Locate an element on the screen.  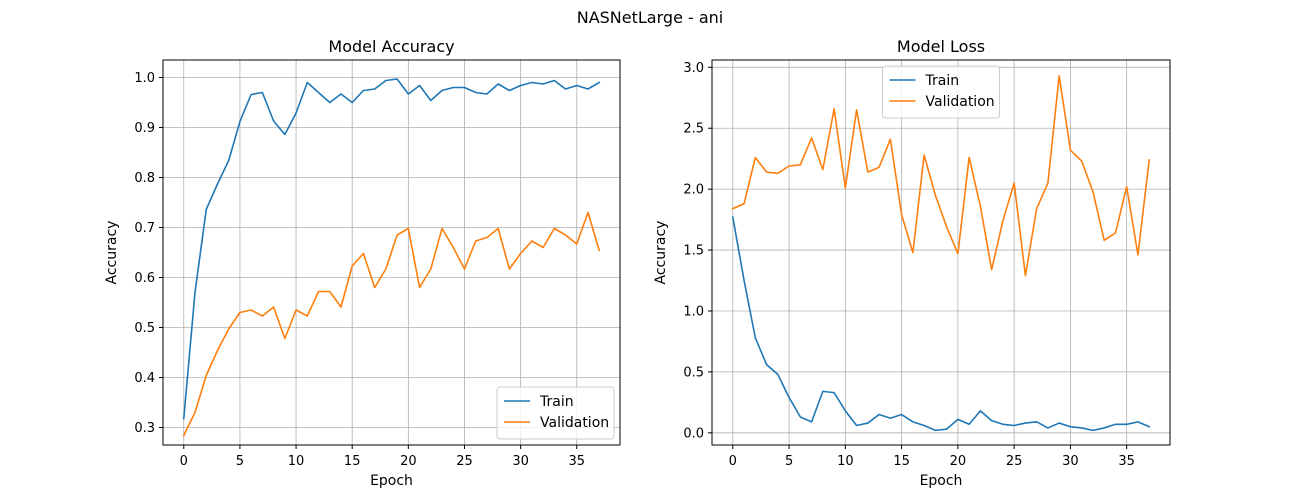
y-tick-label: 1.5 is located at coordinates (693, 251).